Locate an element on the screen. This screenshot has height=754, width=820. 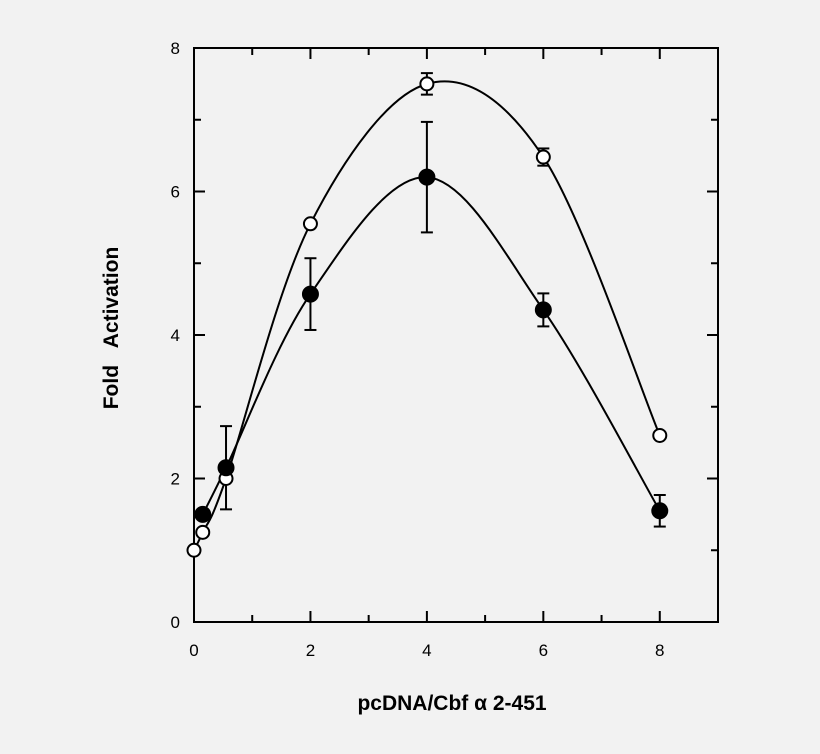
y-tick-label: 8 is located at coordinates (175, 48).